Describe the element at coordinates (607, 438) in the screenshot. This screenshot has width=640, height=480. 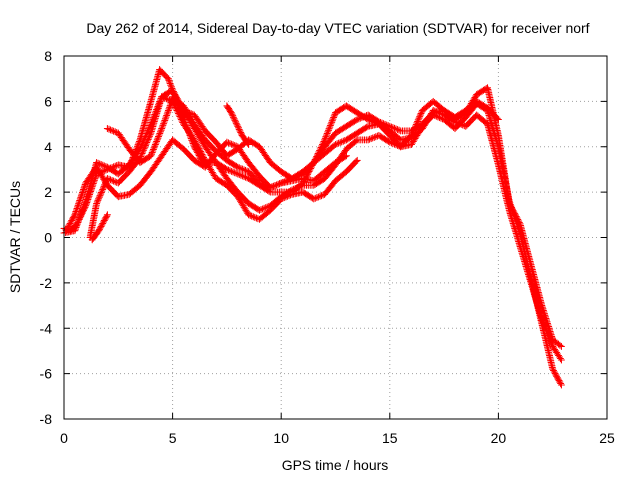
I see `x-tick-label: 25` at that location.